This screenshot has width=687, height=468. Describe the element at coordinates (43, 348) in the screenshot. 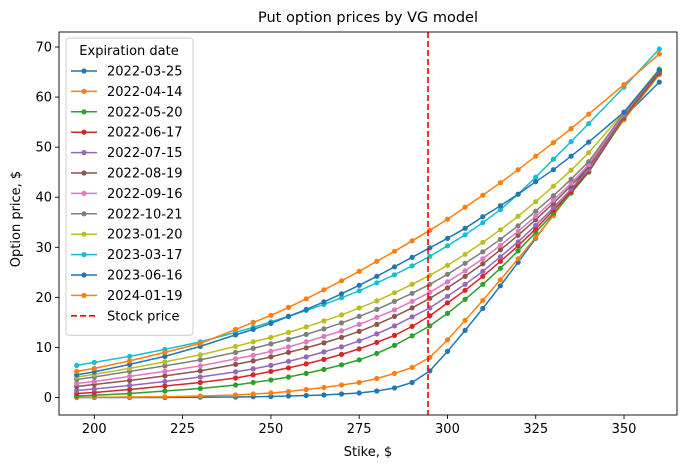

I see `y-tick-label: 10` at that location.